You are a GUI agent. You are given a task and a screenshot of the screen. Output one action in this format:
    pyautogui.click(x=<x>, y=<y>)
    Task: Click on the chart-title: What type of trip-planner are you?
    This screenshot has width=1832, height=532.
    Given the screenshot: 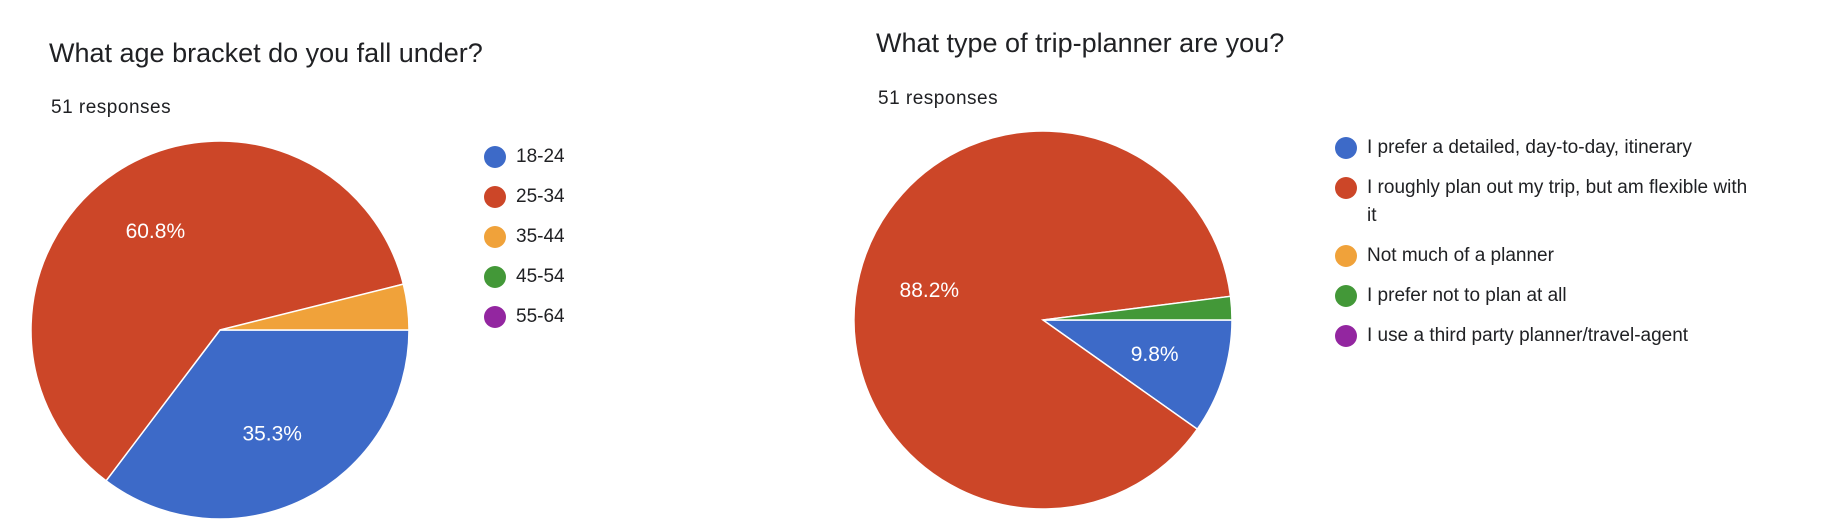 What is the action you would take?
    pyautogui.click(x=1080, y=43)
    